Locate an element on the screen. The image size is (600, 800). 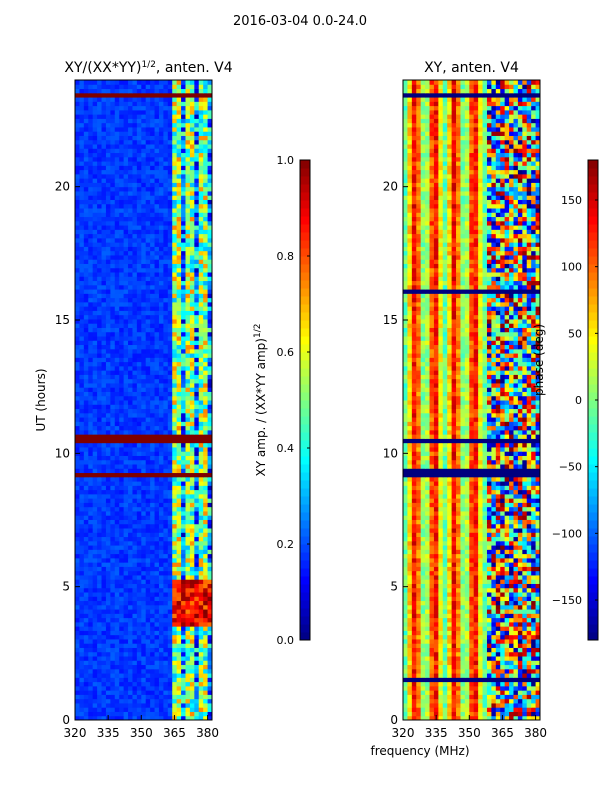
colorbar-segment is located at coordinates (305, 580).